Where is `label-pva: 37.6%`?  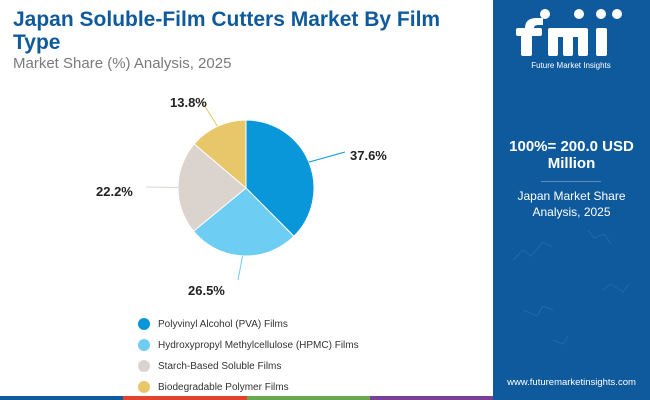 label-pva: 37.6% is located at coordinates (368, 155).